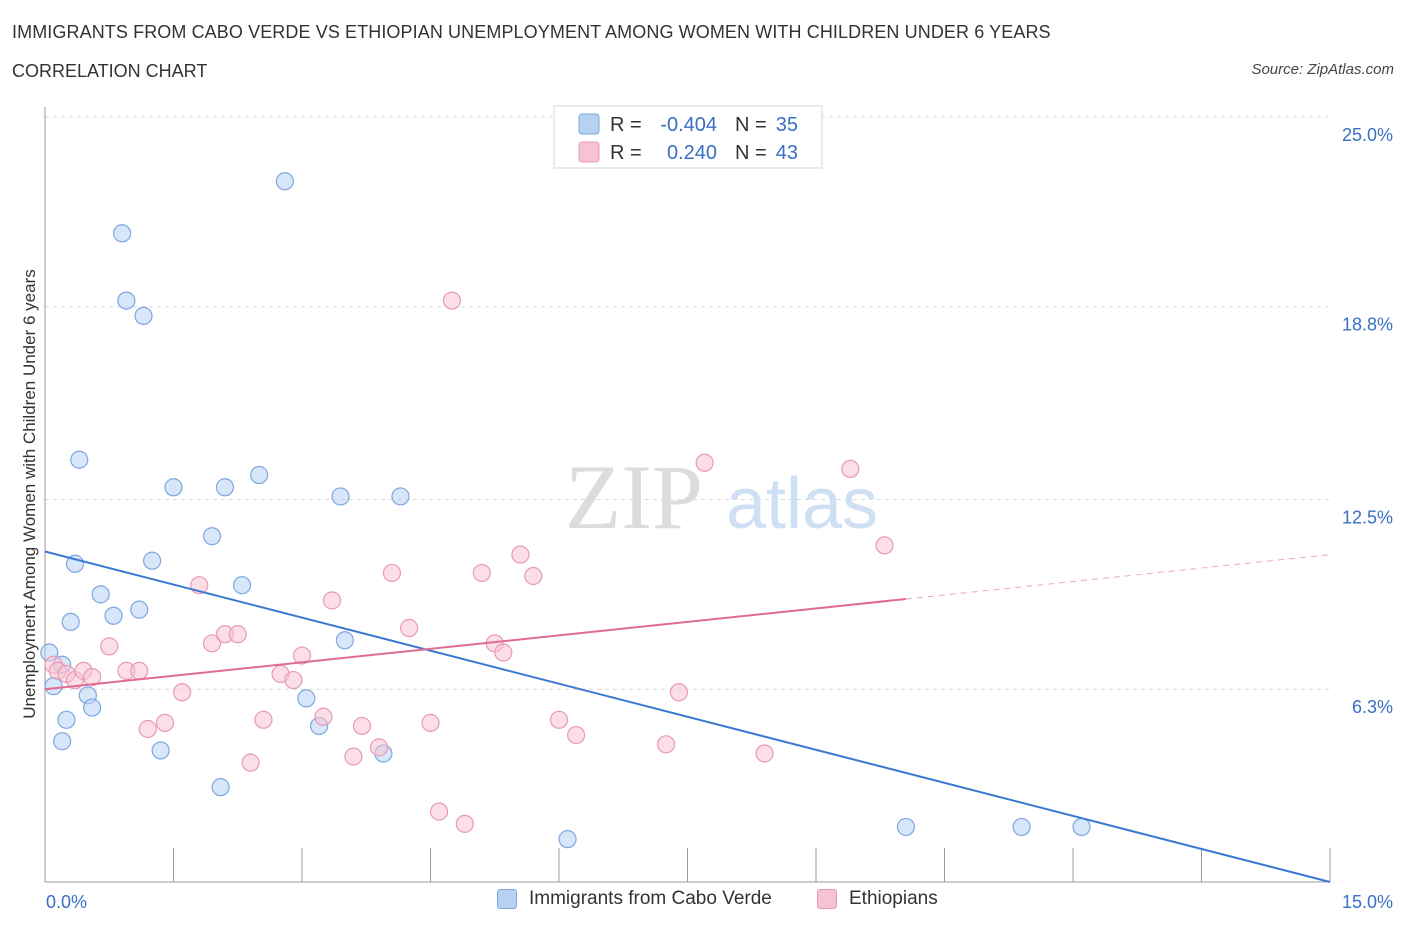 The height and width of the screenshot is (930, 1406). I want to click on watermark-zip: ZIP, so click(634, 497).